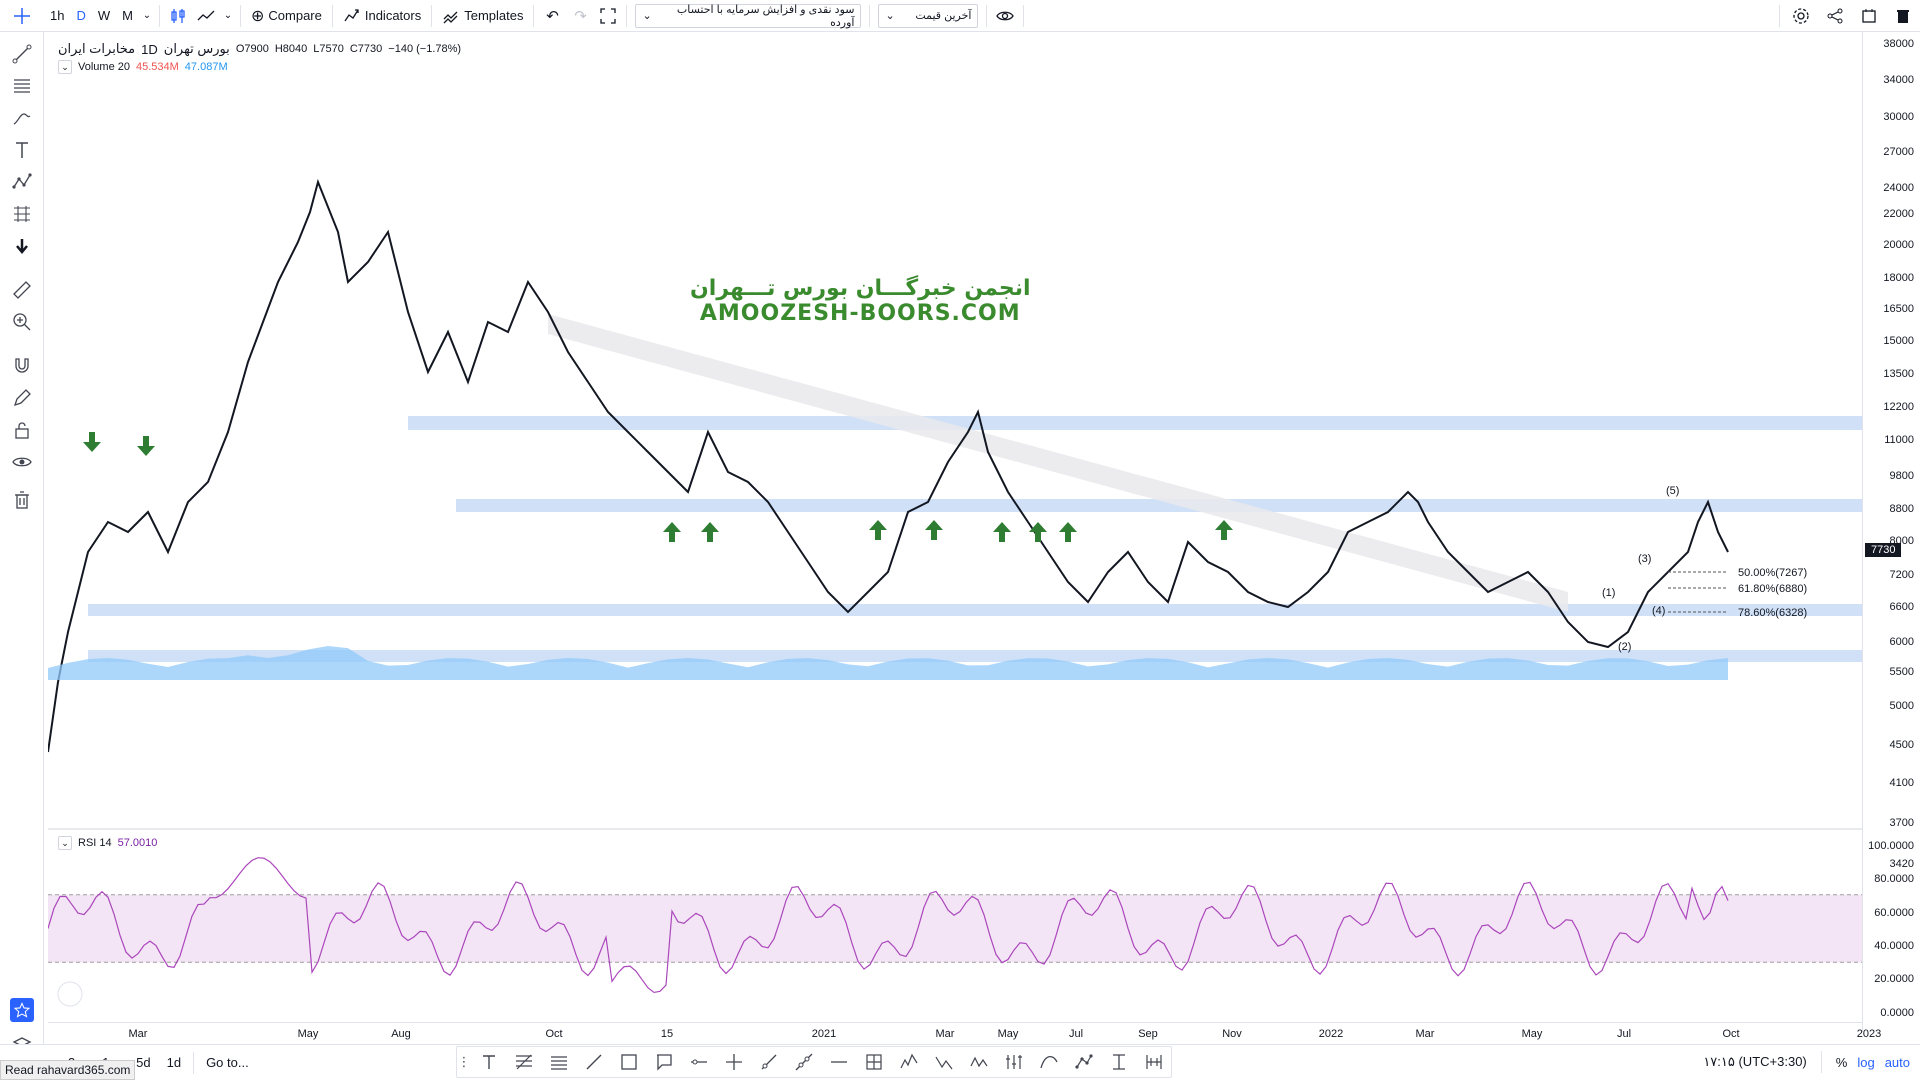 This screenshot has height=1080, width=1920. What do you see at coordinates (57, 15) in the screenshot?
I see `interval-1h: 1h` at bounding box center [57, 15].